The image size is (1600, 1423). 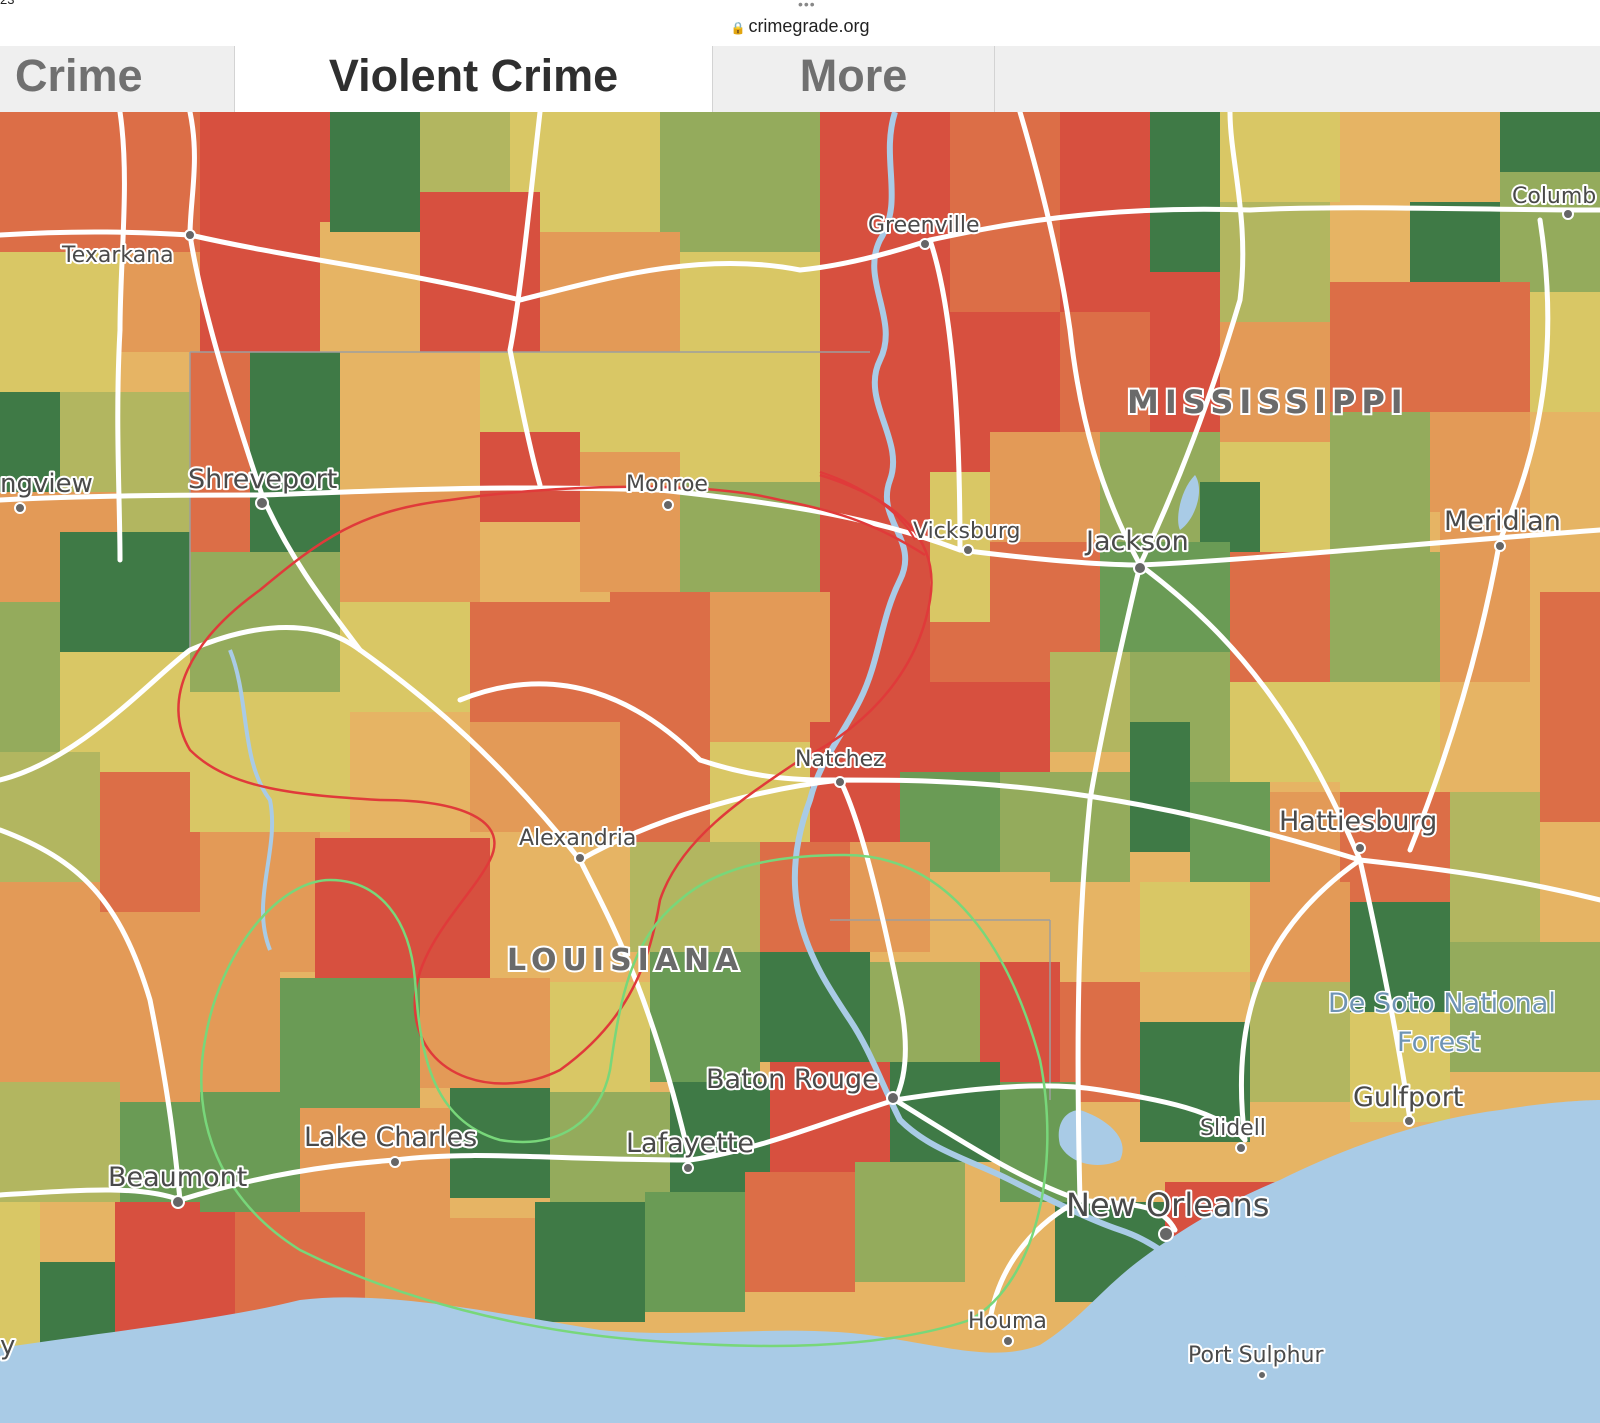 What do you see at coordinates (1233, 1128) in the screenshot?
I see `city-label-slidell: Slidell` at bounding box center [1233, 1128].